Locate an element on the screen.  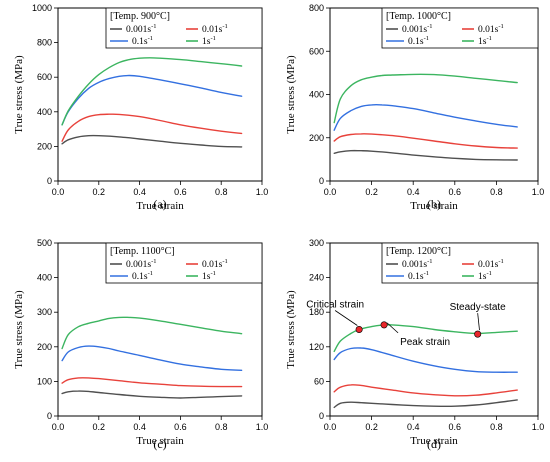
y-tick-label: 180 is located at coordinates (316, 312).